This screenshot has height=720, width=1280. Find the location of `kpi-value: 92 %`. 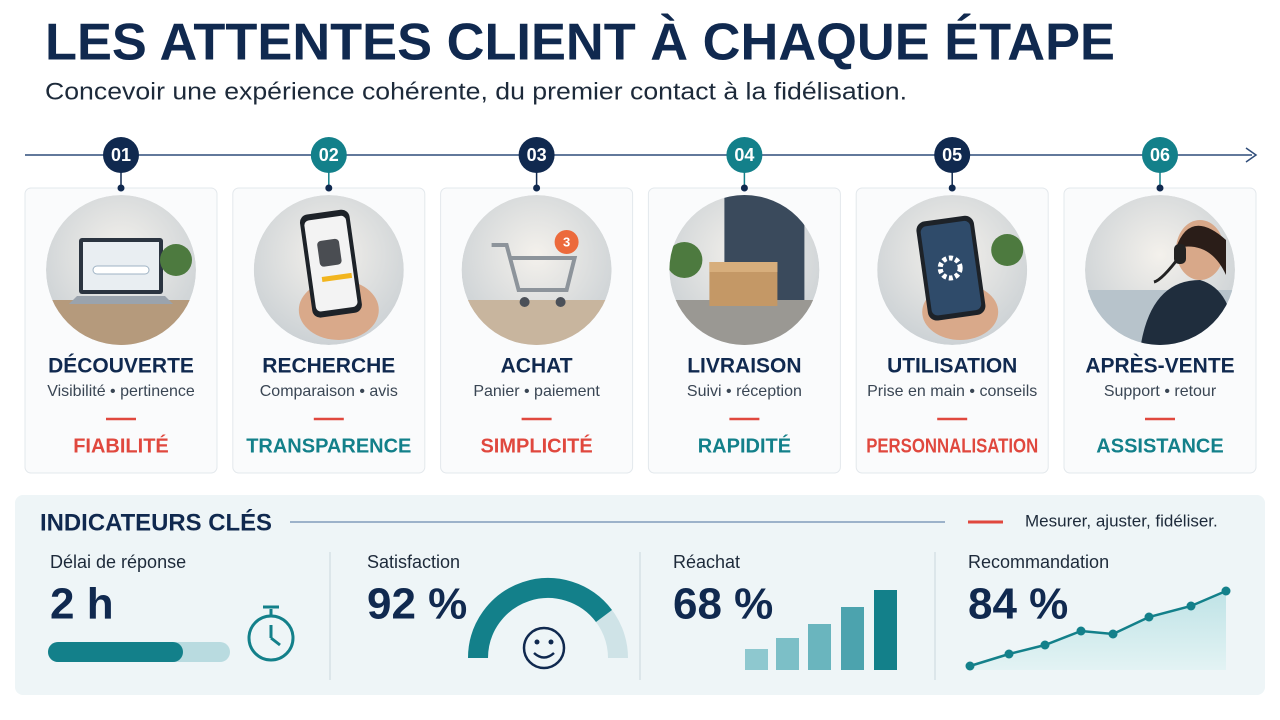

kpi-value: 92 % is located at coordinates (417, 604).